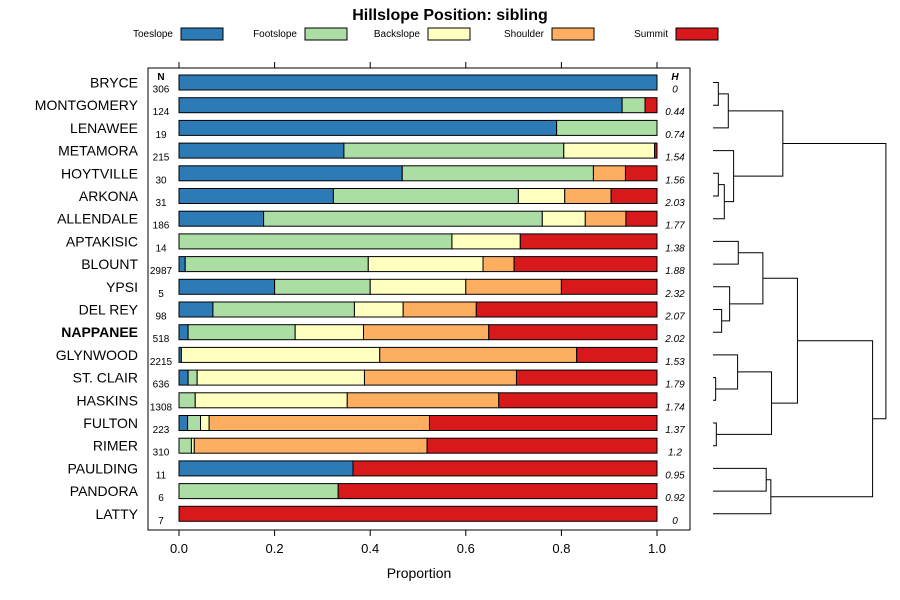 This screenshot has width=900, height=600. What do you see at coordinates (368, 127) in the screenshot?
I see `bar-segment-lenawee-toeslope` at bounding box center [368, 127].